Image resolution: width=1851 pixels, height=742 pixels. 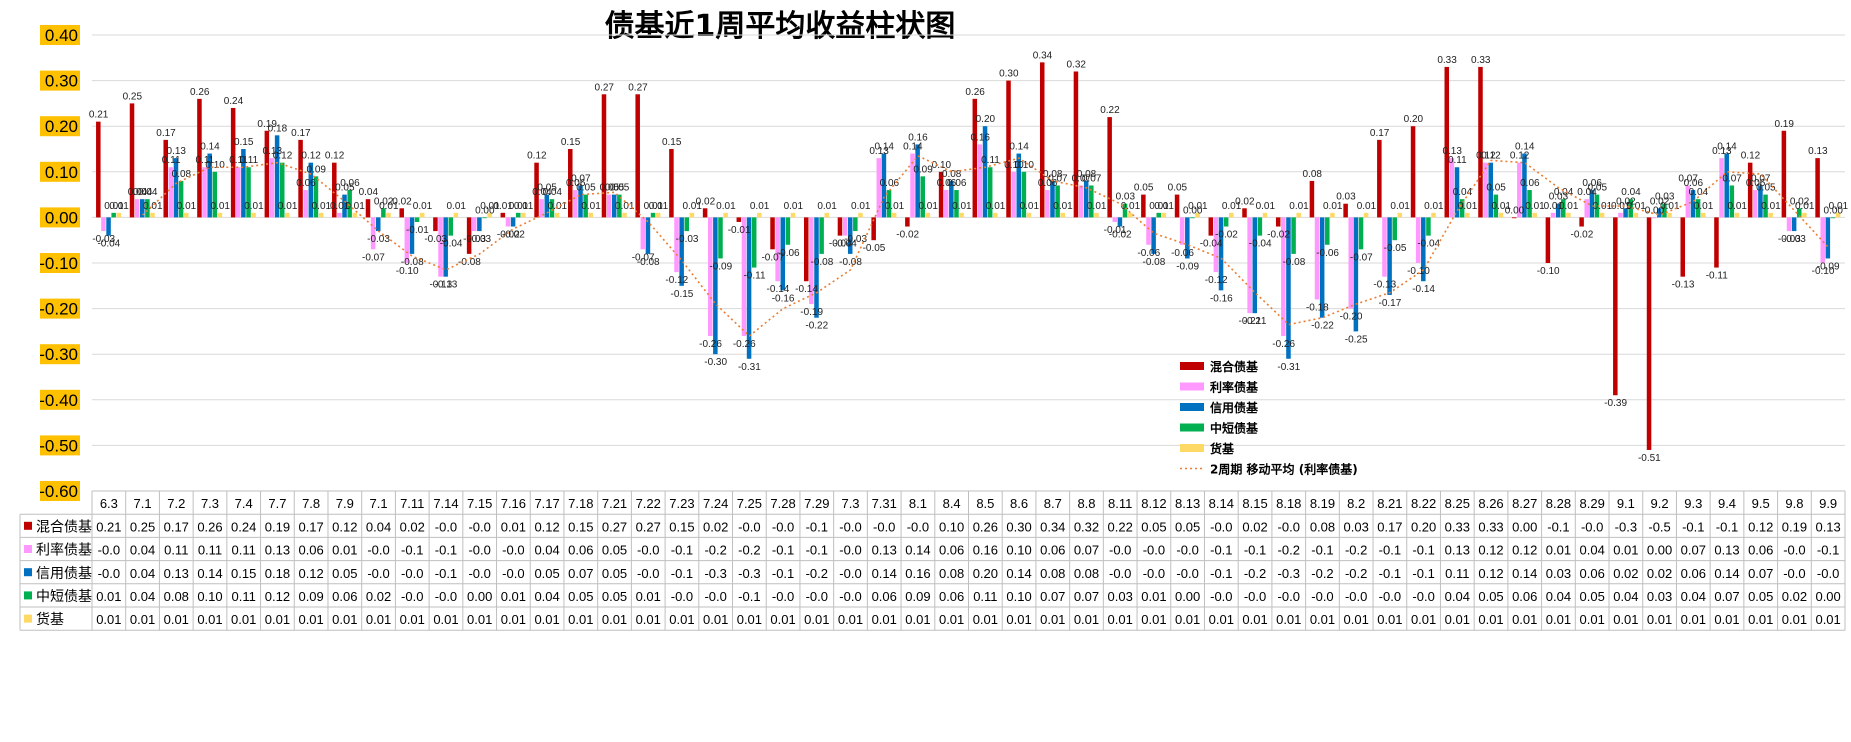 I want to click on table-cell: 0.20, so click(x=1423, y=526).